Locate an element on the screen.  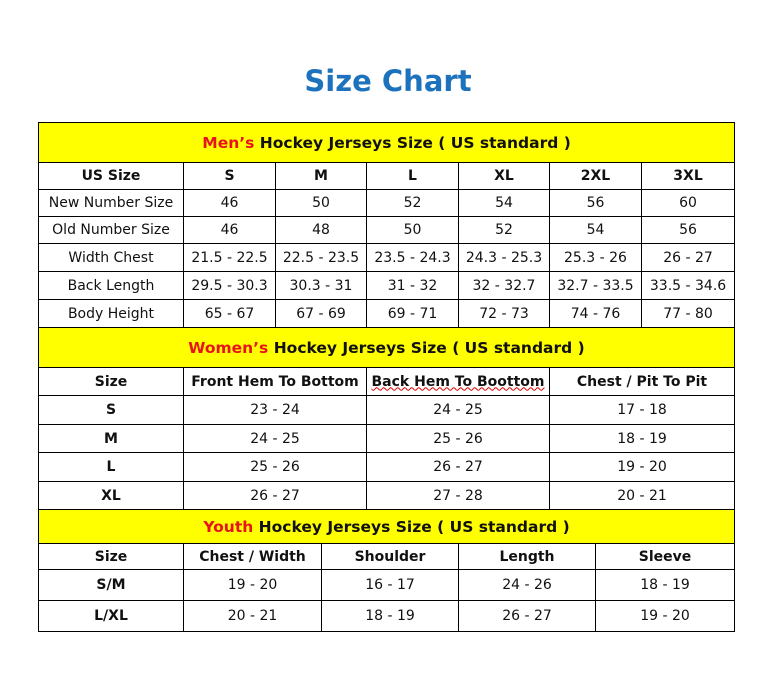
row-label: L/XL is located at coordinates (111, 616).